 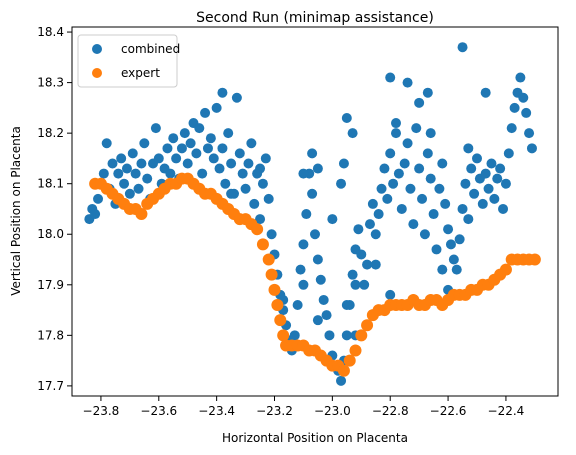 I want to click on y-tick-label-3: 18.0, so click(x=50, y=234).